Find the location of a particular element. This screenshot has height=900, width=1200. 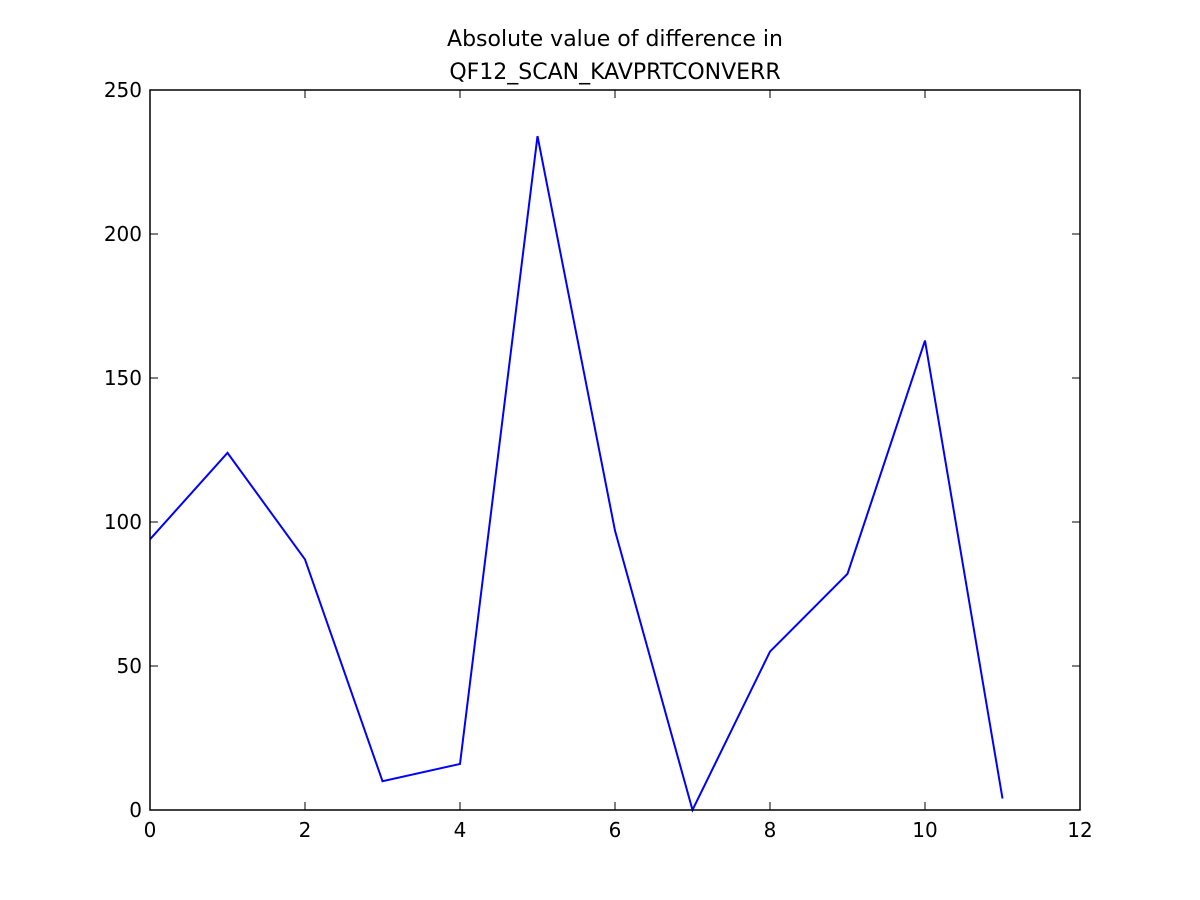

x-tick-label: 0 is located at coordinates (150, 830).